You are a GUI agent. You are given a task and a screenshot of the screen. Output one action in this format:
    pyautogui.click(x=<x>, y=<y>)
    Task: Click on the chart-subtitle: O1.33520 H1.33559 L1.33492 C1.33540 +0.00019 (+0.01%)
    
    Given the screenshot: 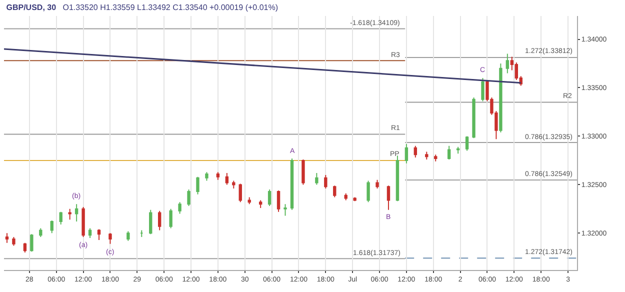 What is the action you would take?
    pyautogui.click(x=170, y=7)
    